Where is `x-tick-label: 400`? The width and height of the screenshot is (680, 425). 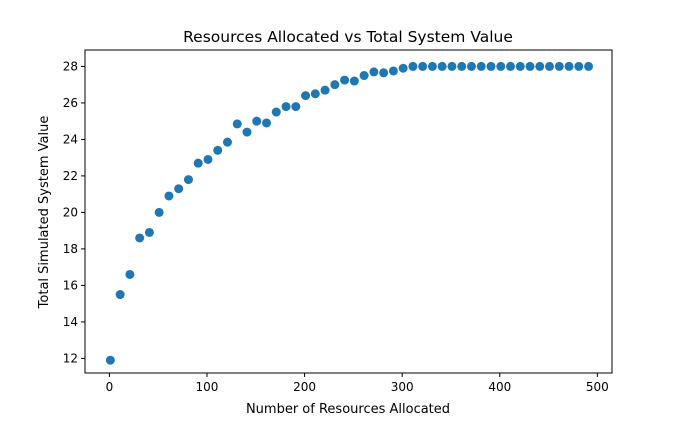 x-tick-label: 400 is located at coordinates (499, 387).